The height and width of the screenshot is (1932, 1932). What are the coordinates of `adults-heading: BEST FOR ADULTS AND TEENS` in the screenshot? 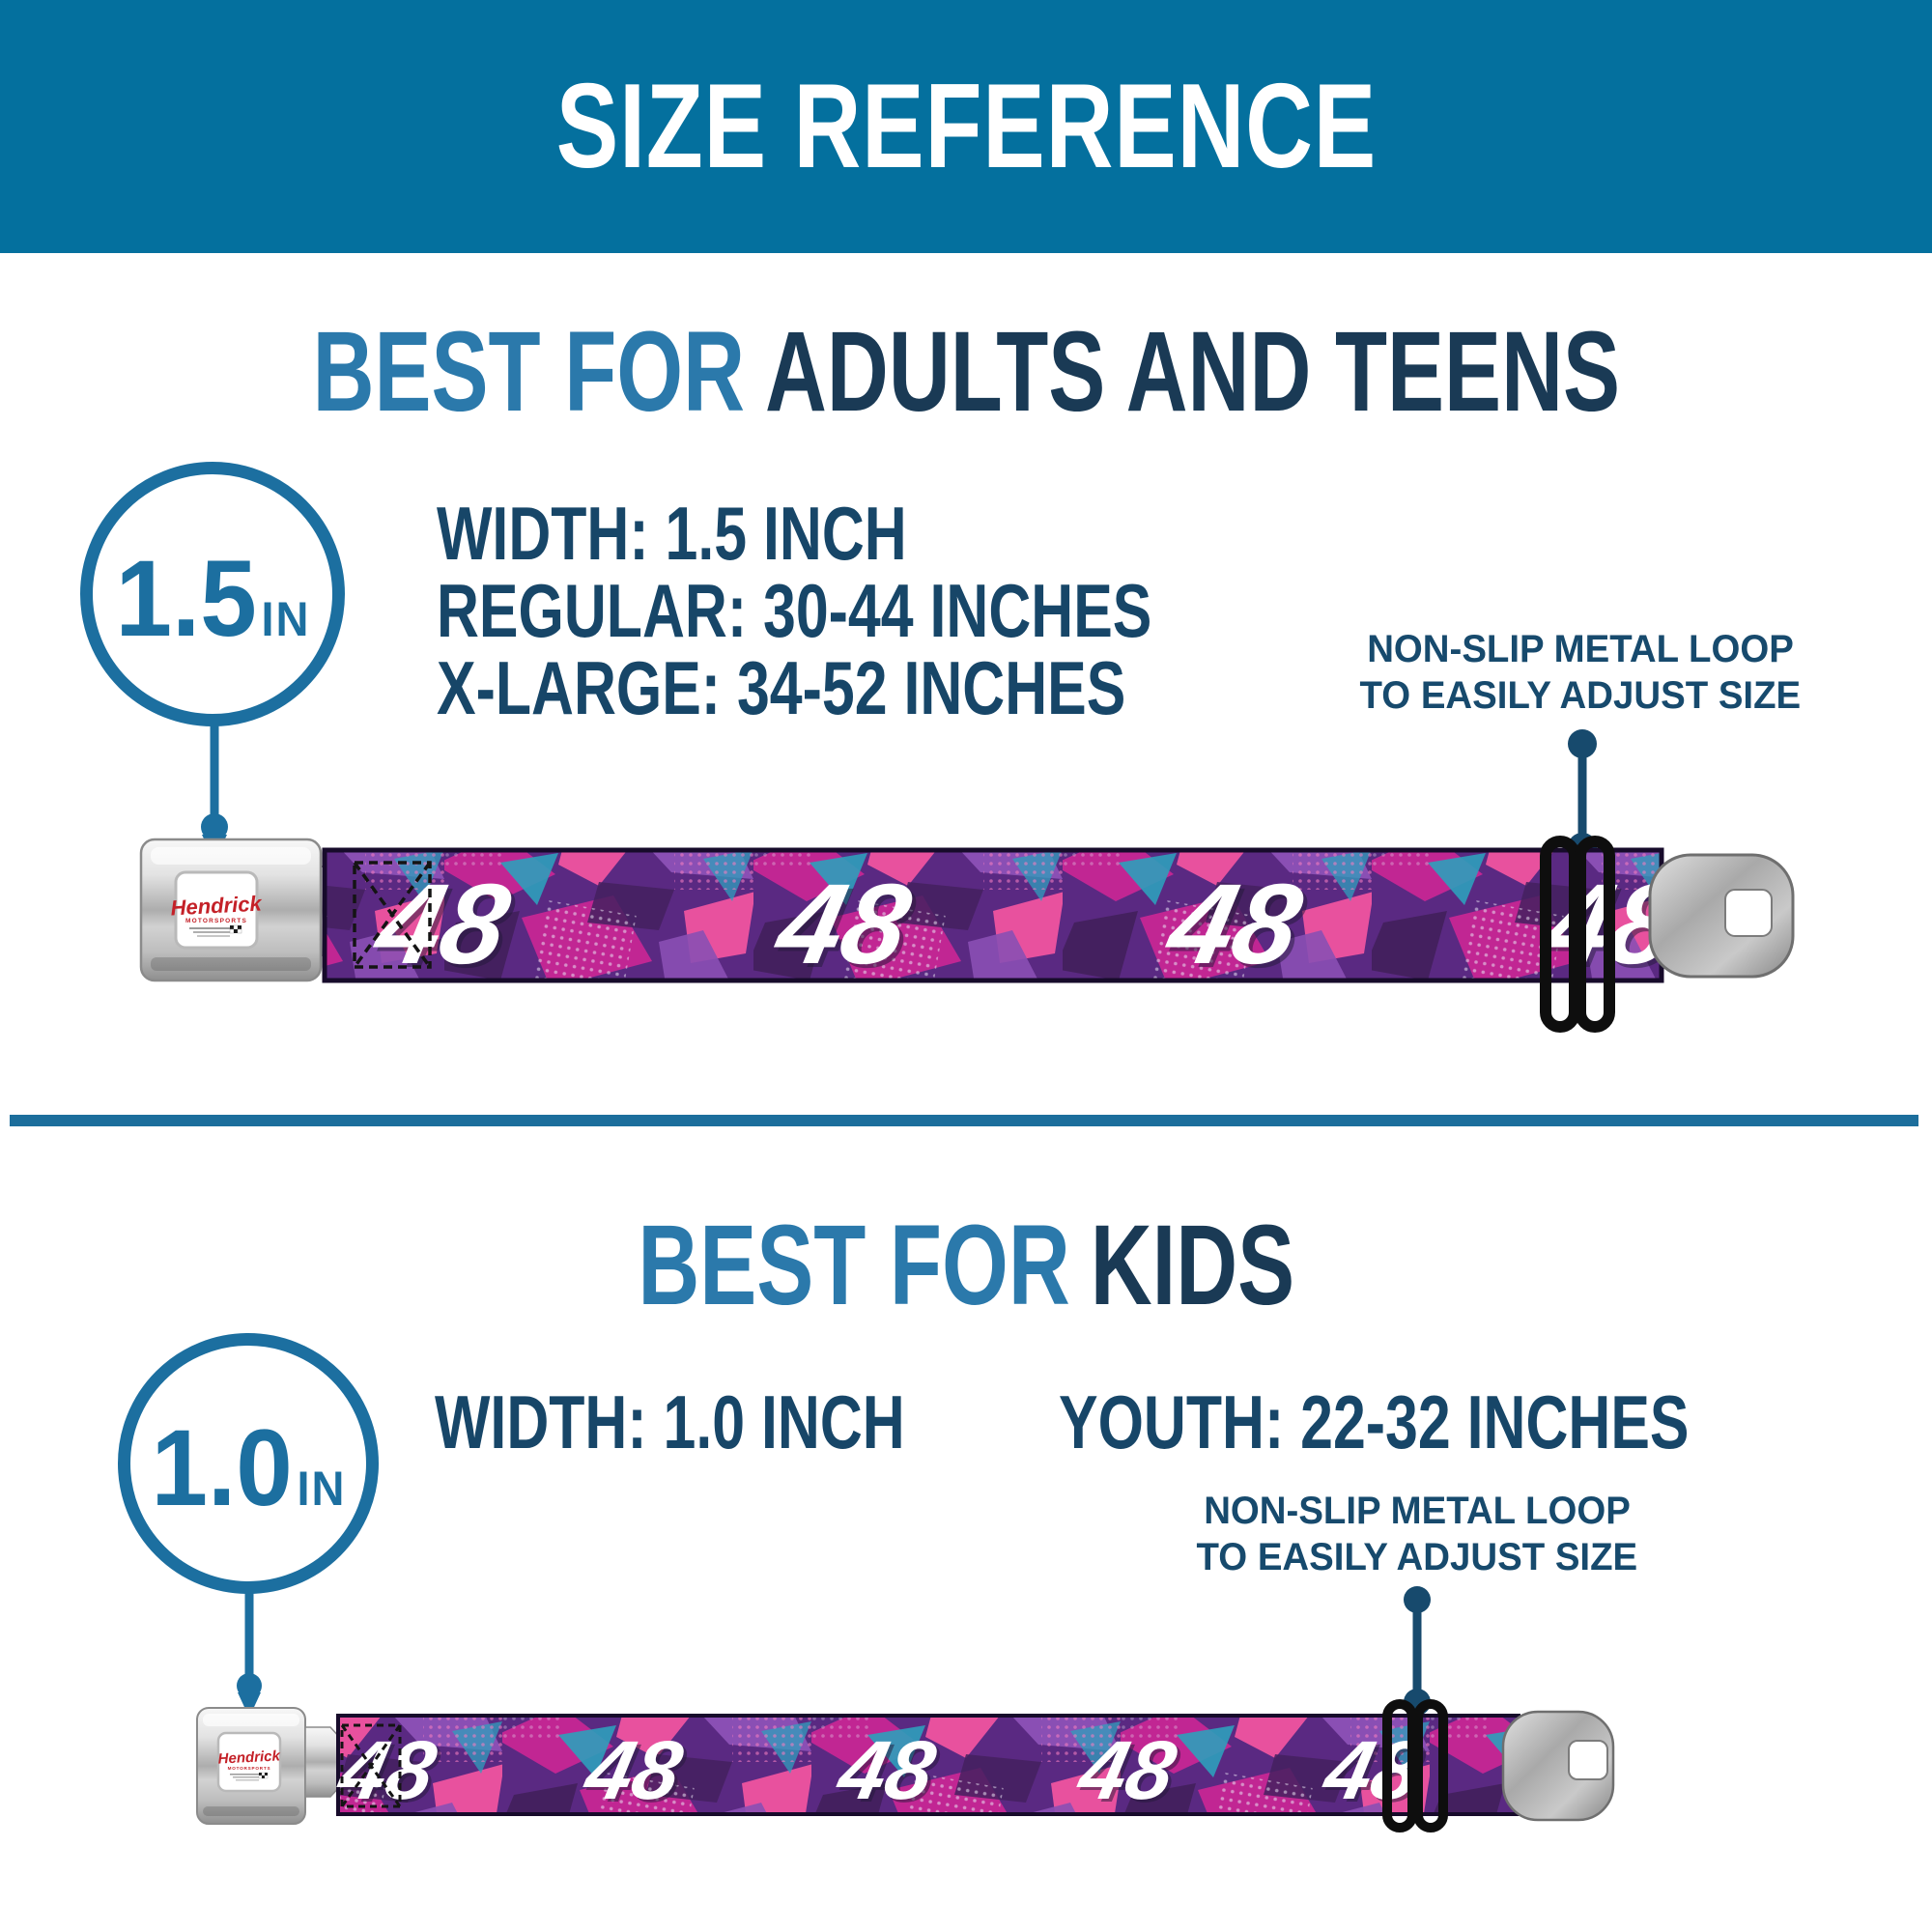 It's located at (966, 372).